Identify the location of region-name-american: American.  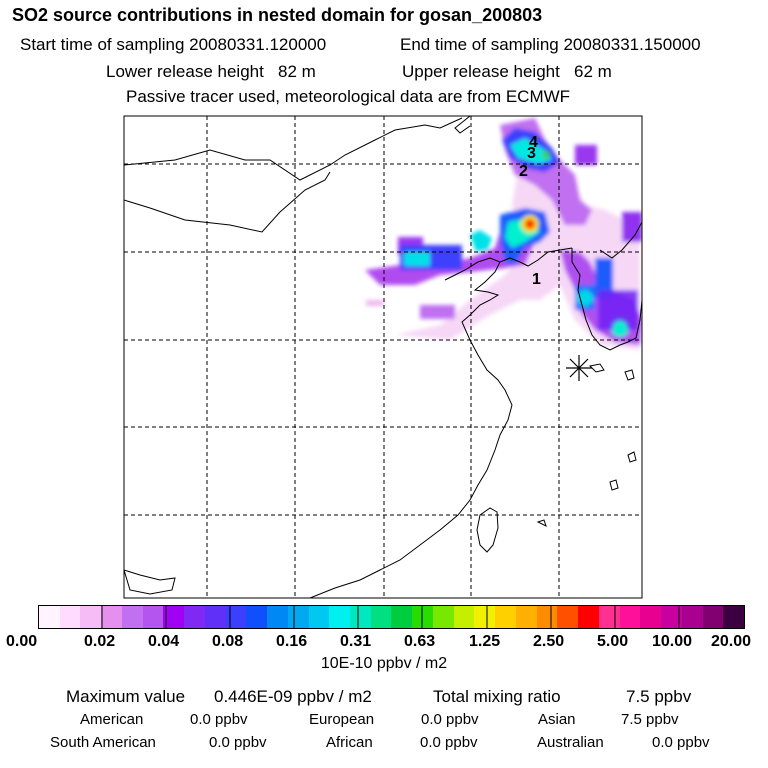
(112, 719).